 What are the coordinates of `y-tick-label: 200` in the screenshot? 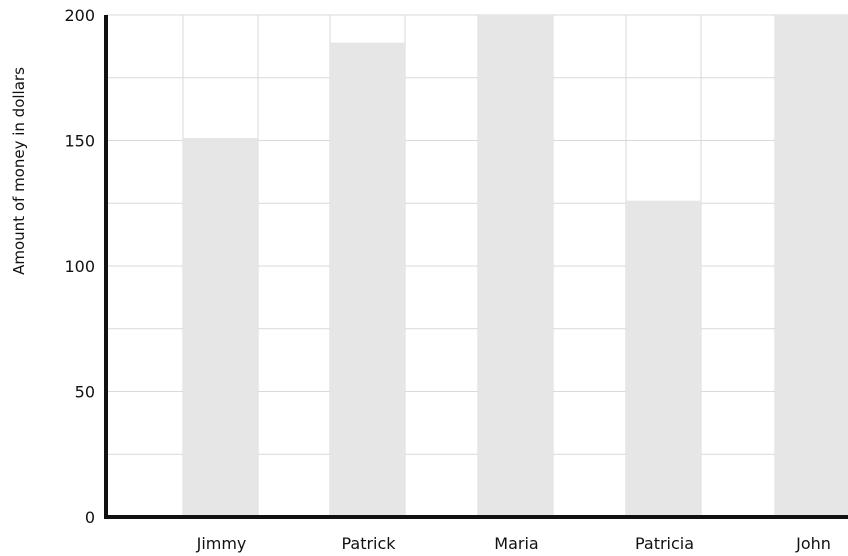 It's located at (79, 15).